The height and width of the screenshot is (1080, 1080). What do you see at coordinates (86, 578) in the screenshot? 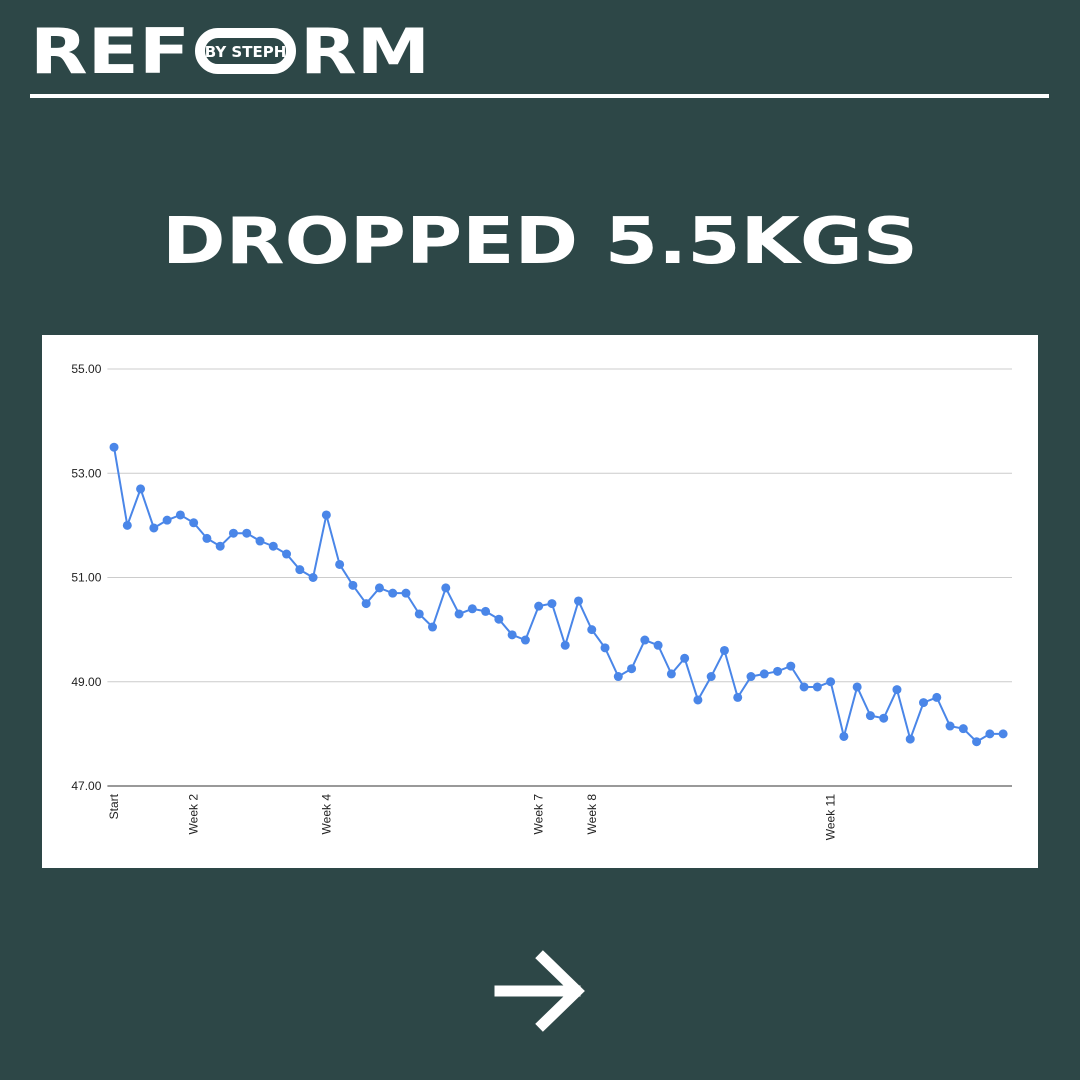
I see `y-tick-label: 51.00` at bounding box center [86, 578].